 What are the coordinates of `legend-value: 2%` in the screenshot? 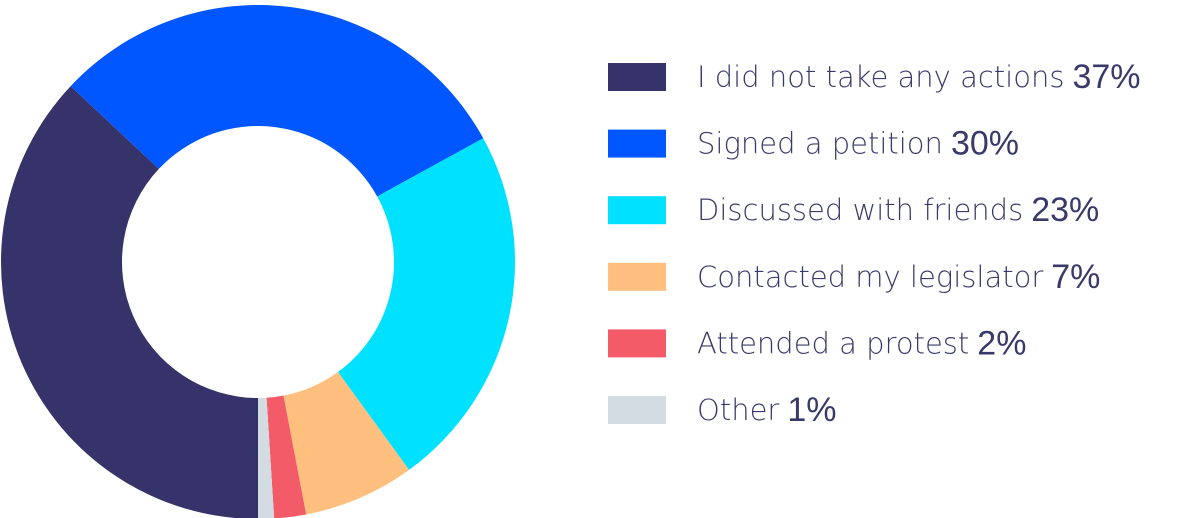 It's located at (1001, 343).